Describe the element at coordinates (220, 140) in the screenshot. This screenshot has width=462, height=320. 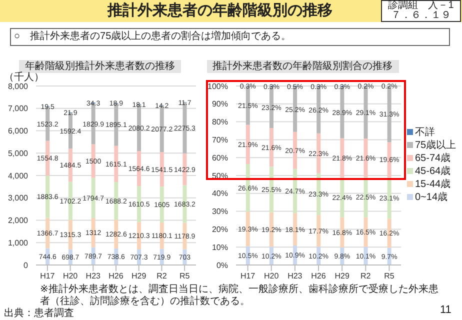
I see `y-tick-label: 70%` at that location.